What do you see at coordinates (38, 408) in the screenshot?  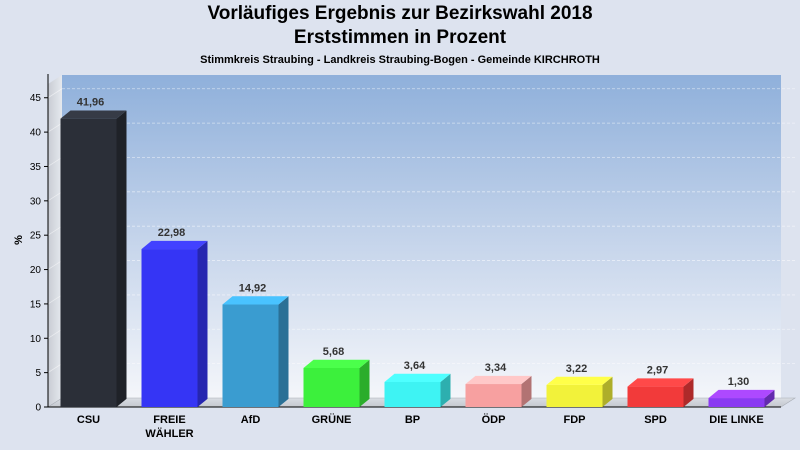 I see `y-tick-label: 0` at bounding box center [38, 408].